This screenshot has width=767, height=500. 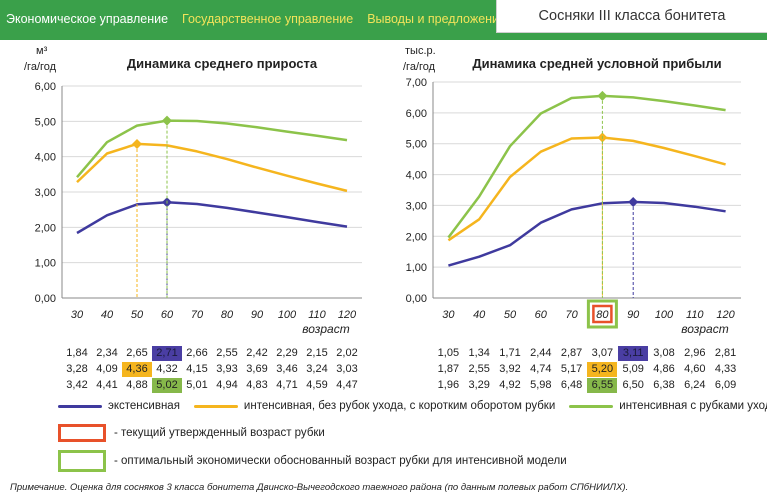 What do you see at coordinates (107, 353) in the screenshot?
I see `table-cell-extensive: 2,34` at bounding box center [107, 353].